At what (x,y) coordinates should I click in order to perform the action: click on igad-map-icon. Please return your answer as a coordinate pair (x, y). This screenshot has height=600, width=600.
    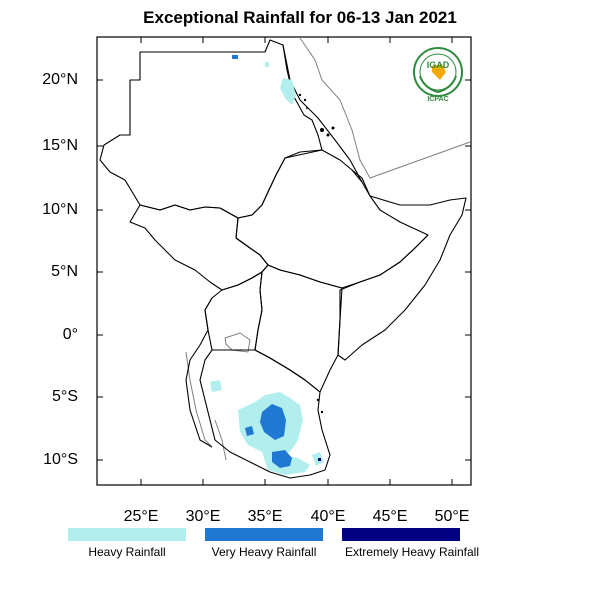
    Looking at the image, I should click on (439, 72).